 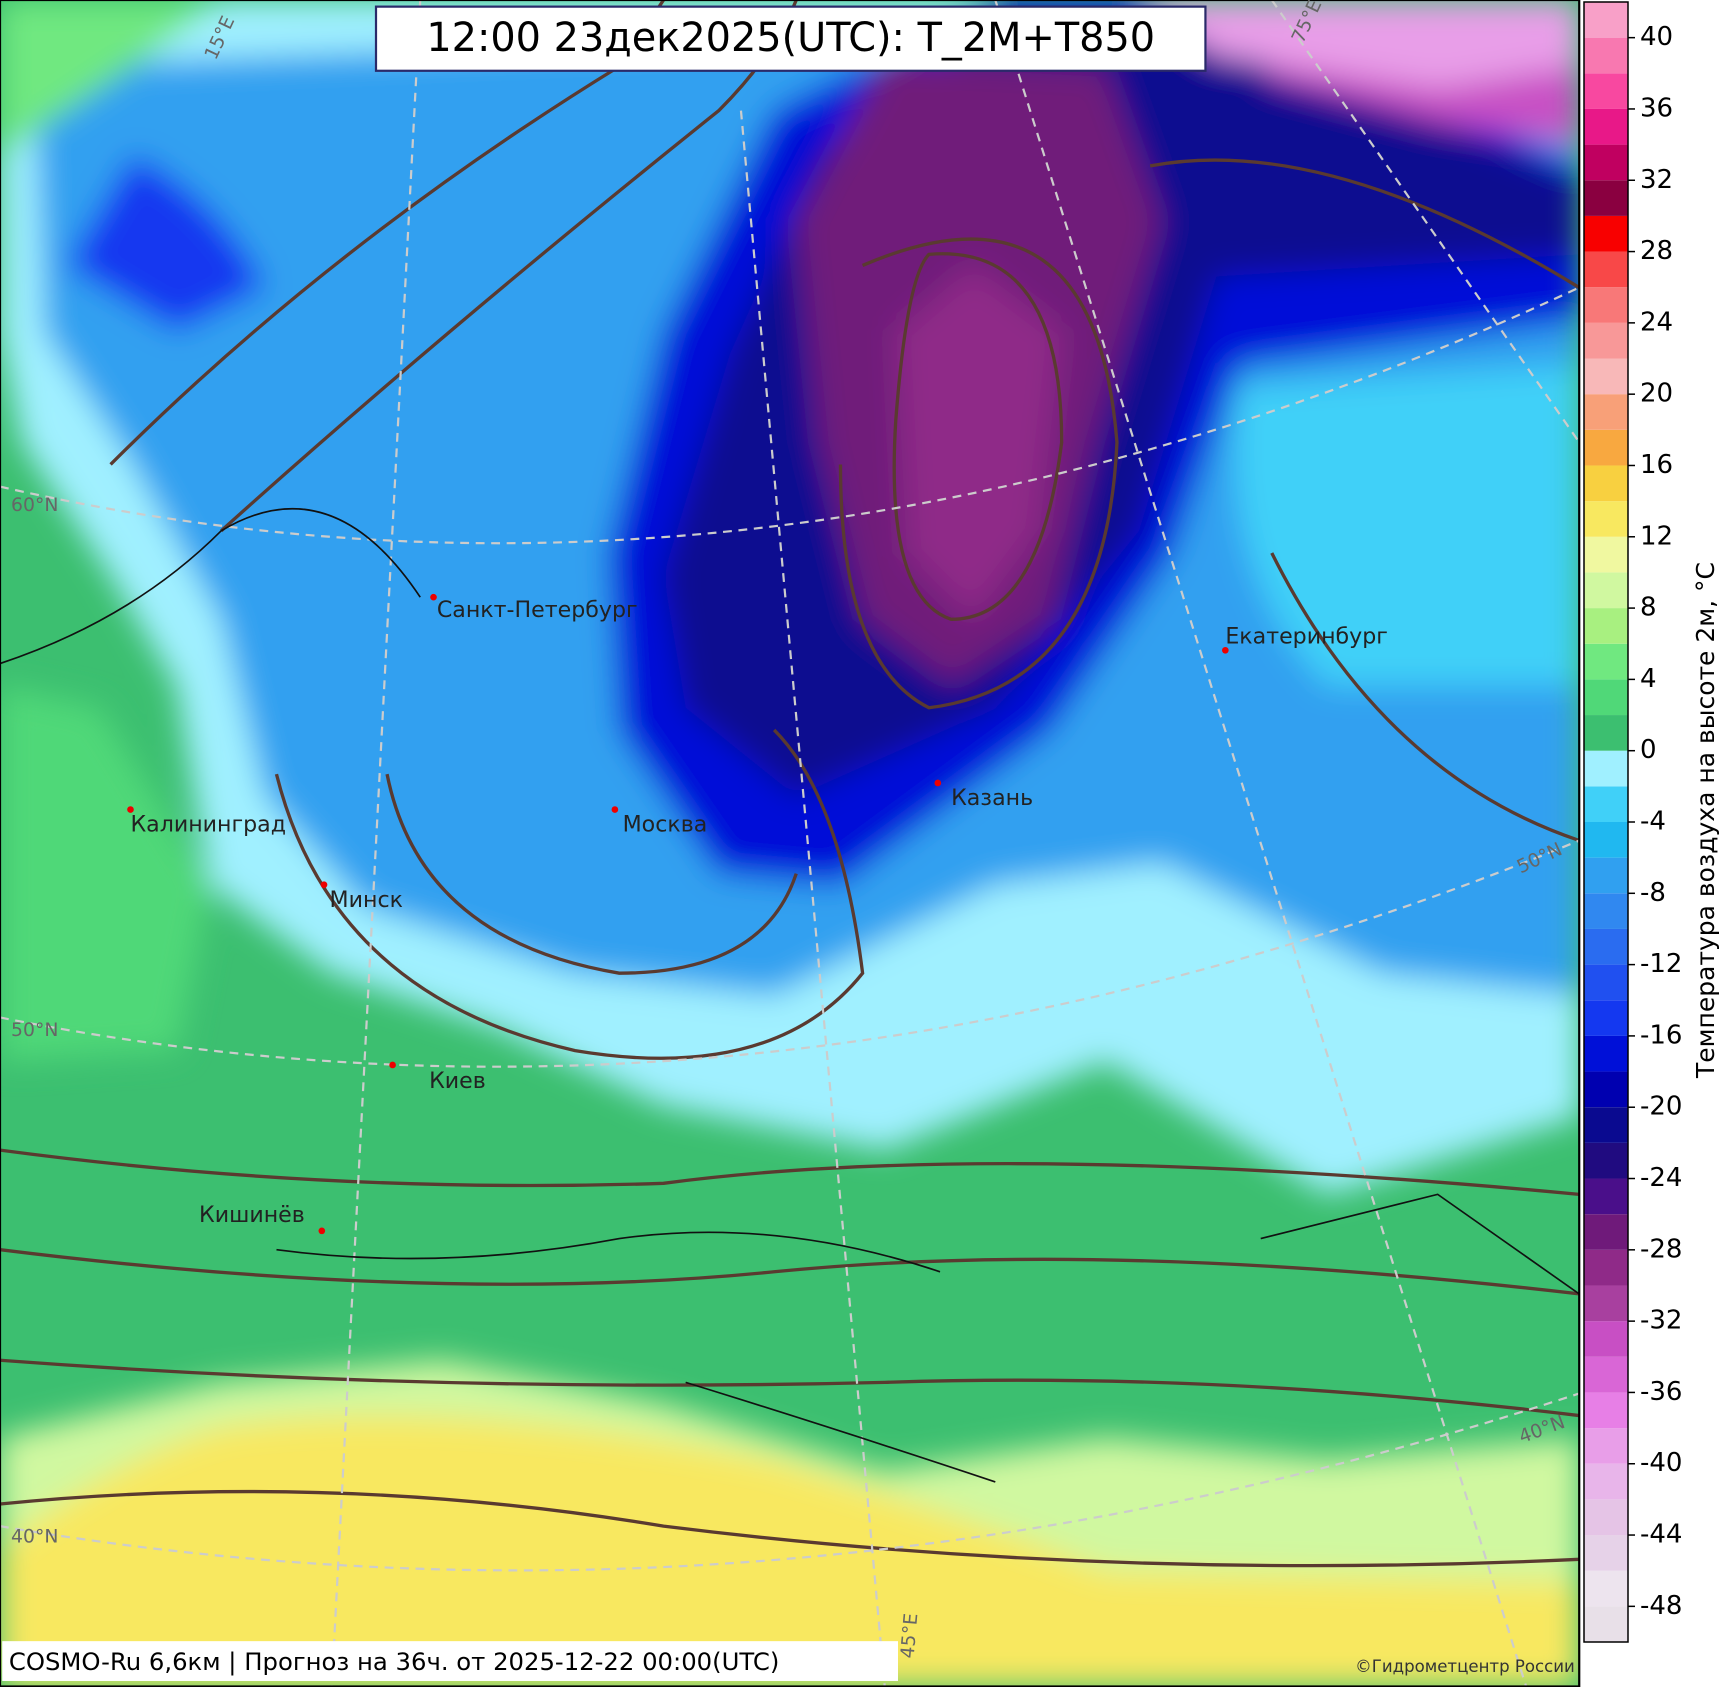 I want to click on colorbar-tick-label: -28, so click(x=1661, y=1249).